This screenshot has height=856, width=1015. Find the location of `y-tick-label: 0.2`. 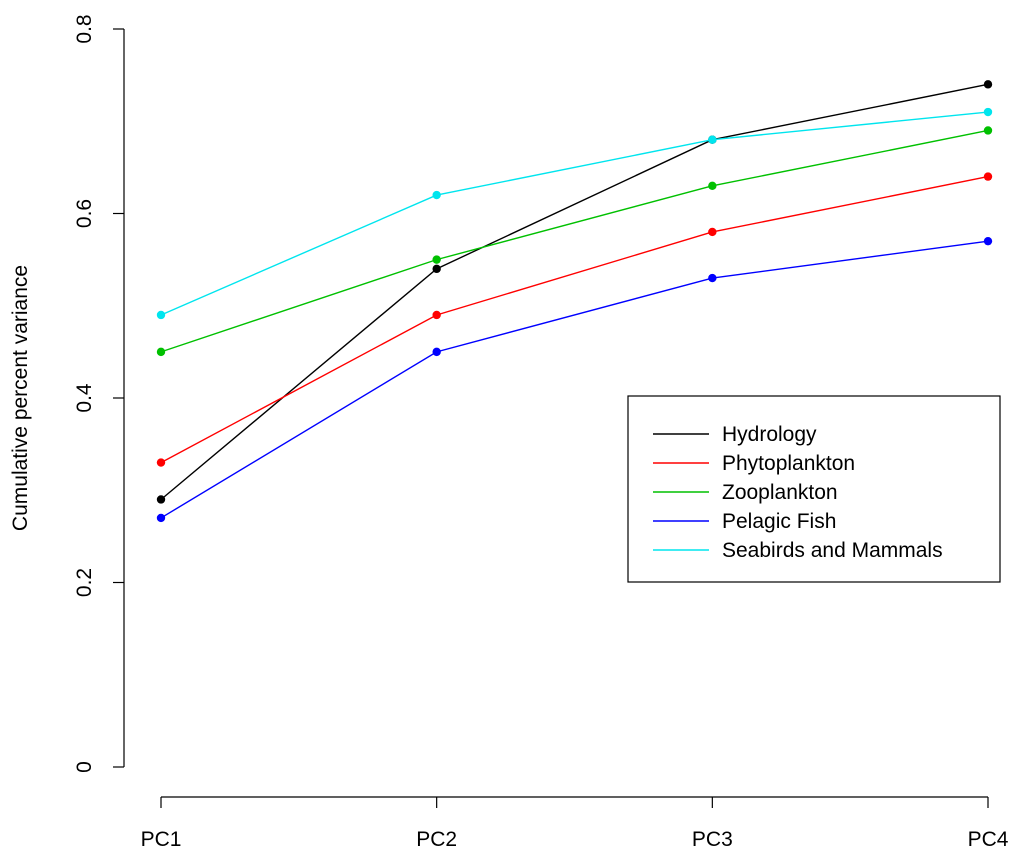

y-tick-label: 0.2 is located at coordinates (84, 582).